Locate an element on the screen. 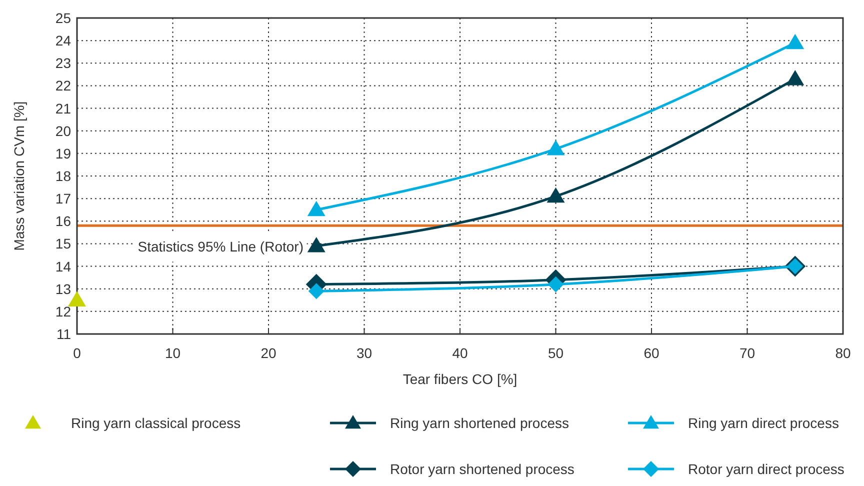  legend-label: Ring yarn direct process is located at coordinates (763, 423).